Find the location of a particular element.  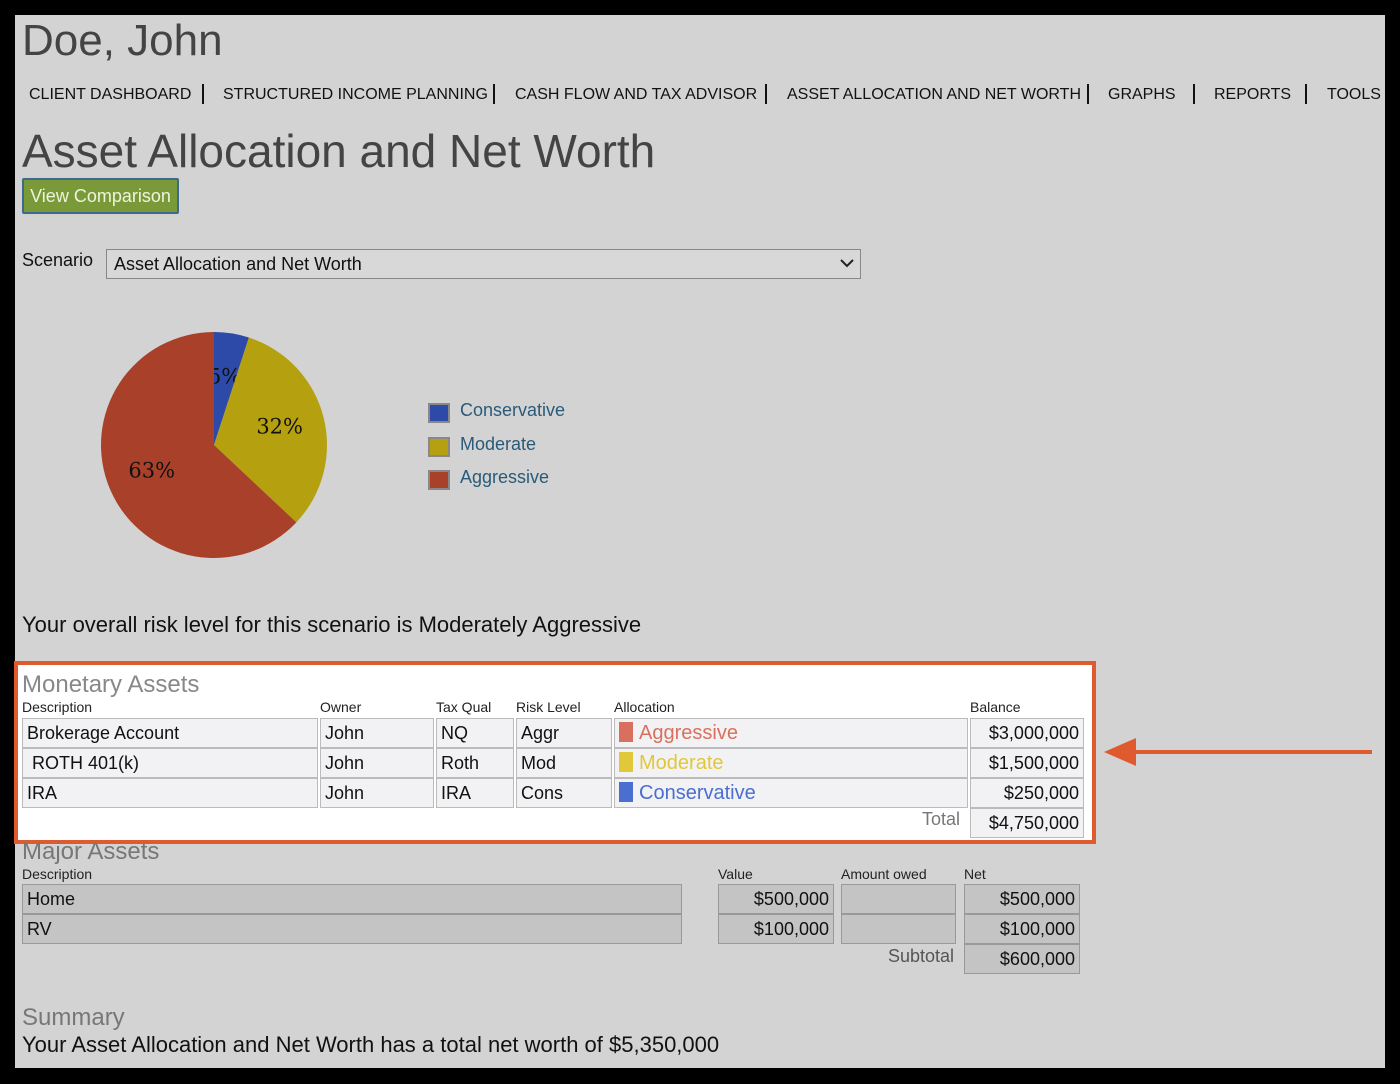

table-cell: Home is located at coordinates (352, 899).